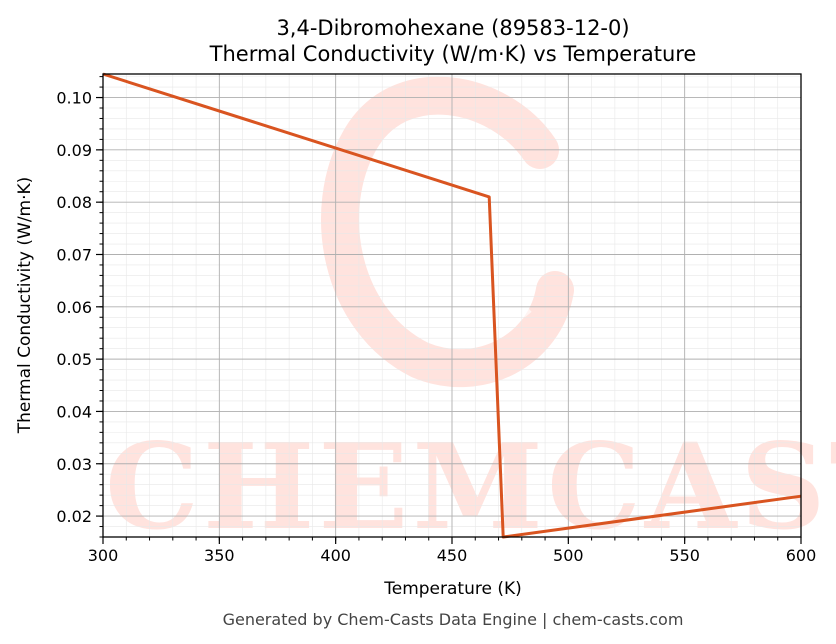  Describe the element at coordinates (74, 359) in the screenshot. I see `y-tick-label: 0.05` at that location.